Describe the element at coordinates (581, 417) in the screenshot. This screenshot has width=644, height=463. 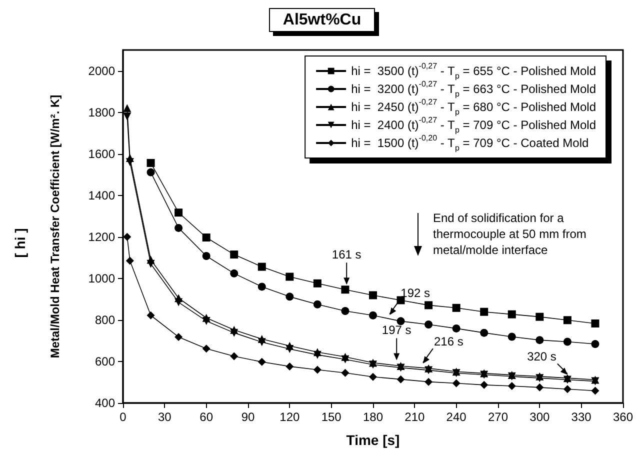
I see `x-tick-label: 330` at that location.